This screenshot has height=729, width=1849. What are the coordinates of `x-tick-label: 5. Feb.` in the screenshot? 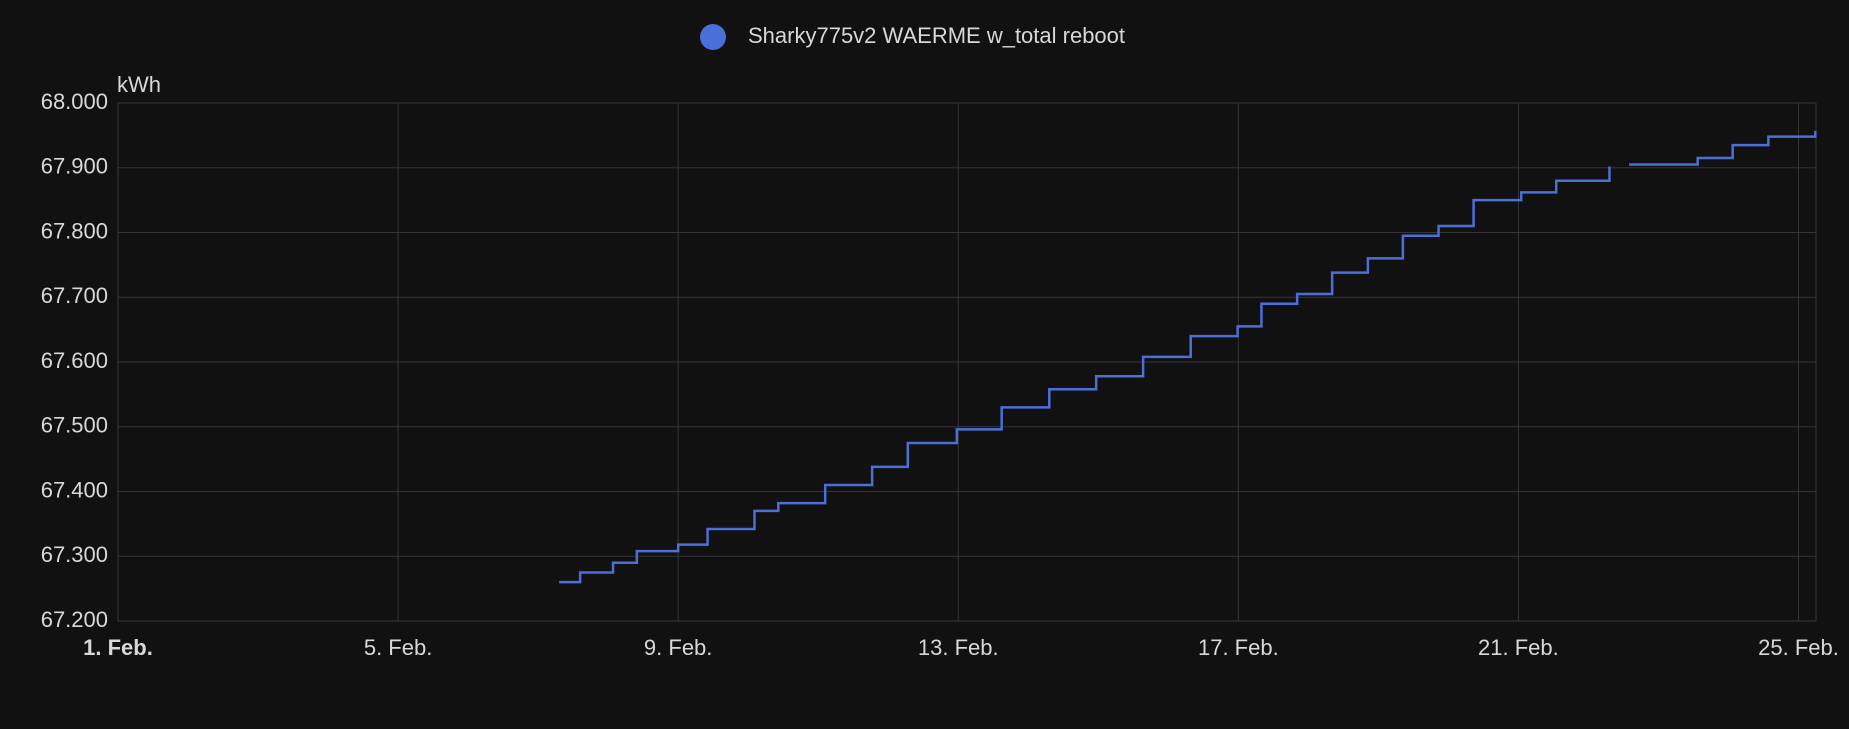 It's located at (398, 647).